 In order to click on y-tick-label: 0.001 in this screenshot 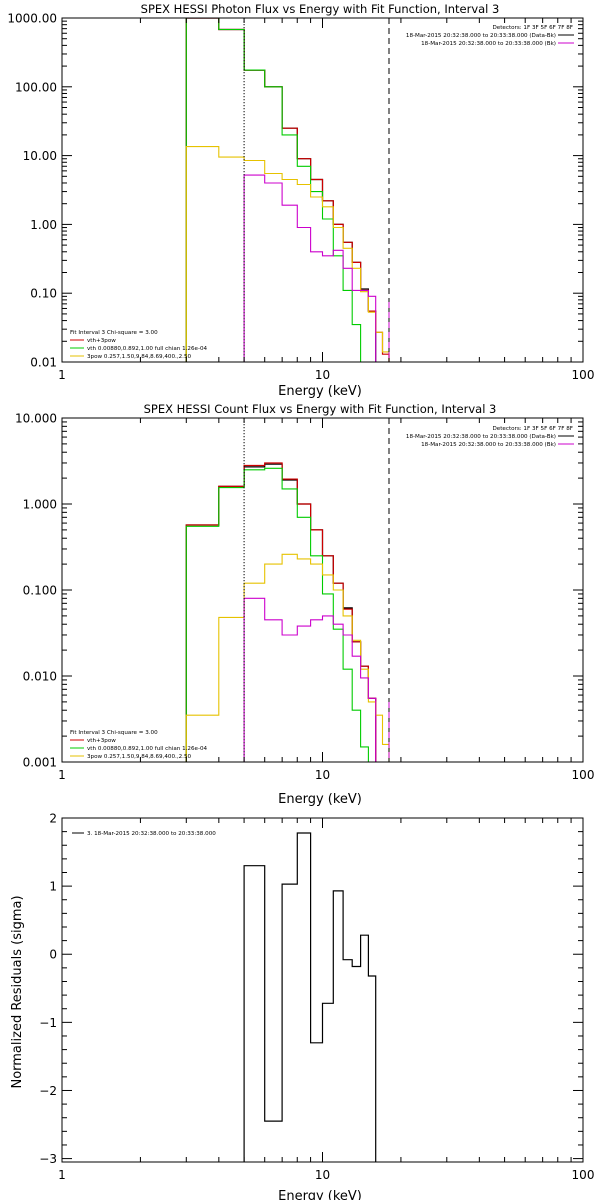, I will do `click(40, 763)`.